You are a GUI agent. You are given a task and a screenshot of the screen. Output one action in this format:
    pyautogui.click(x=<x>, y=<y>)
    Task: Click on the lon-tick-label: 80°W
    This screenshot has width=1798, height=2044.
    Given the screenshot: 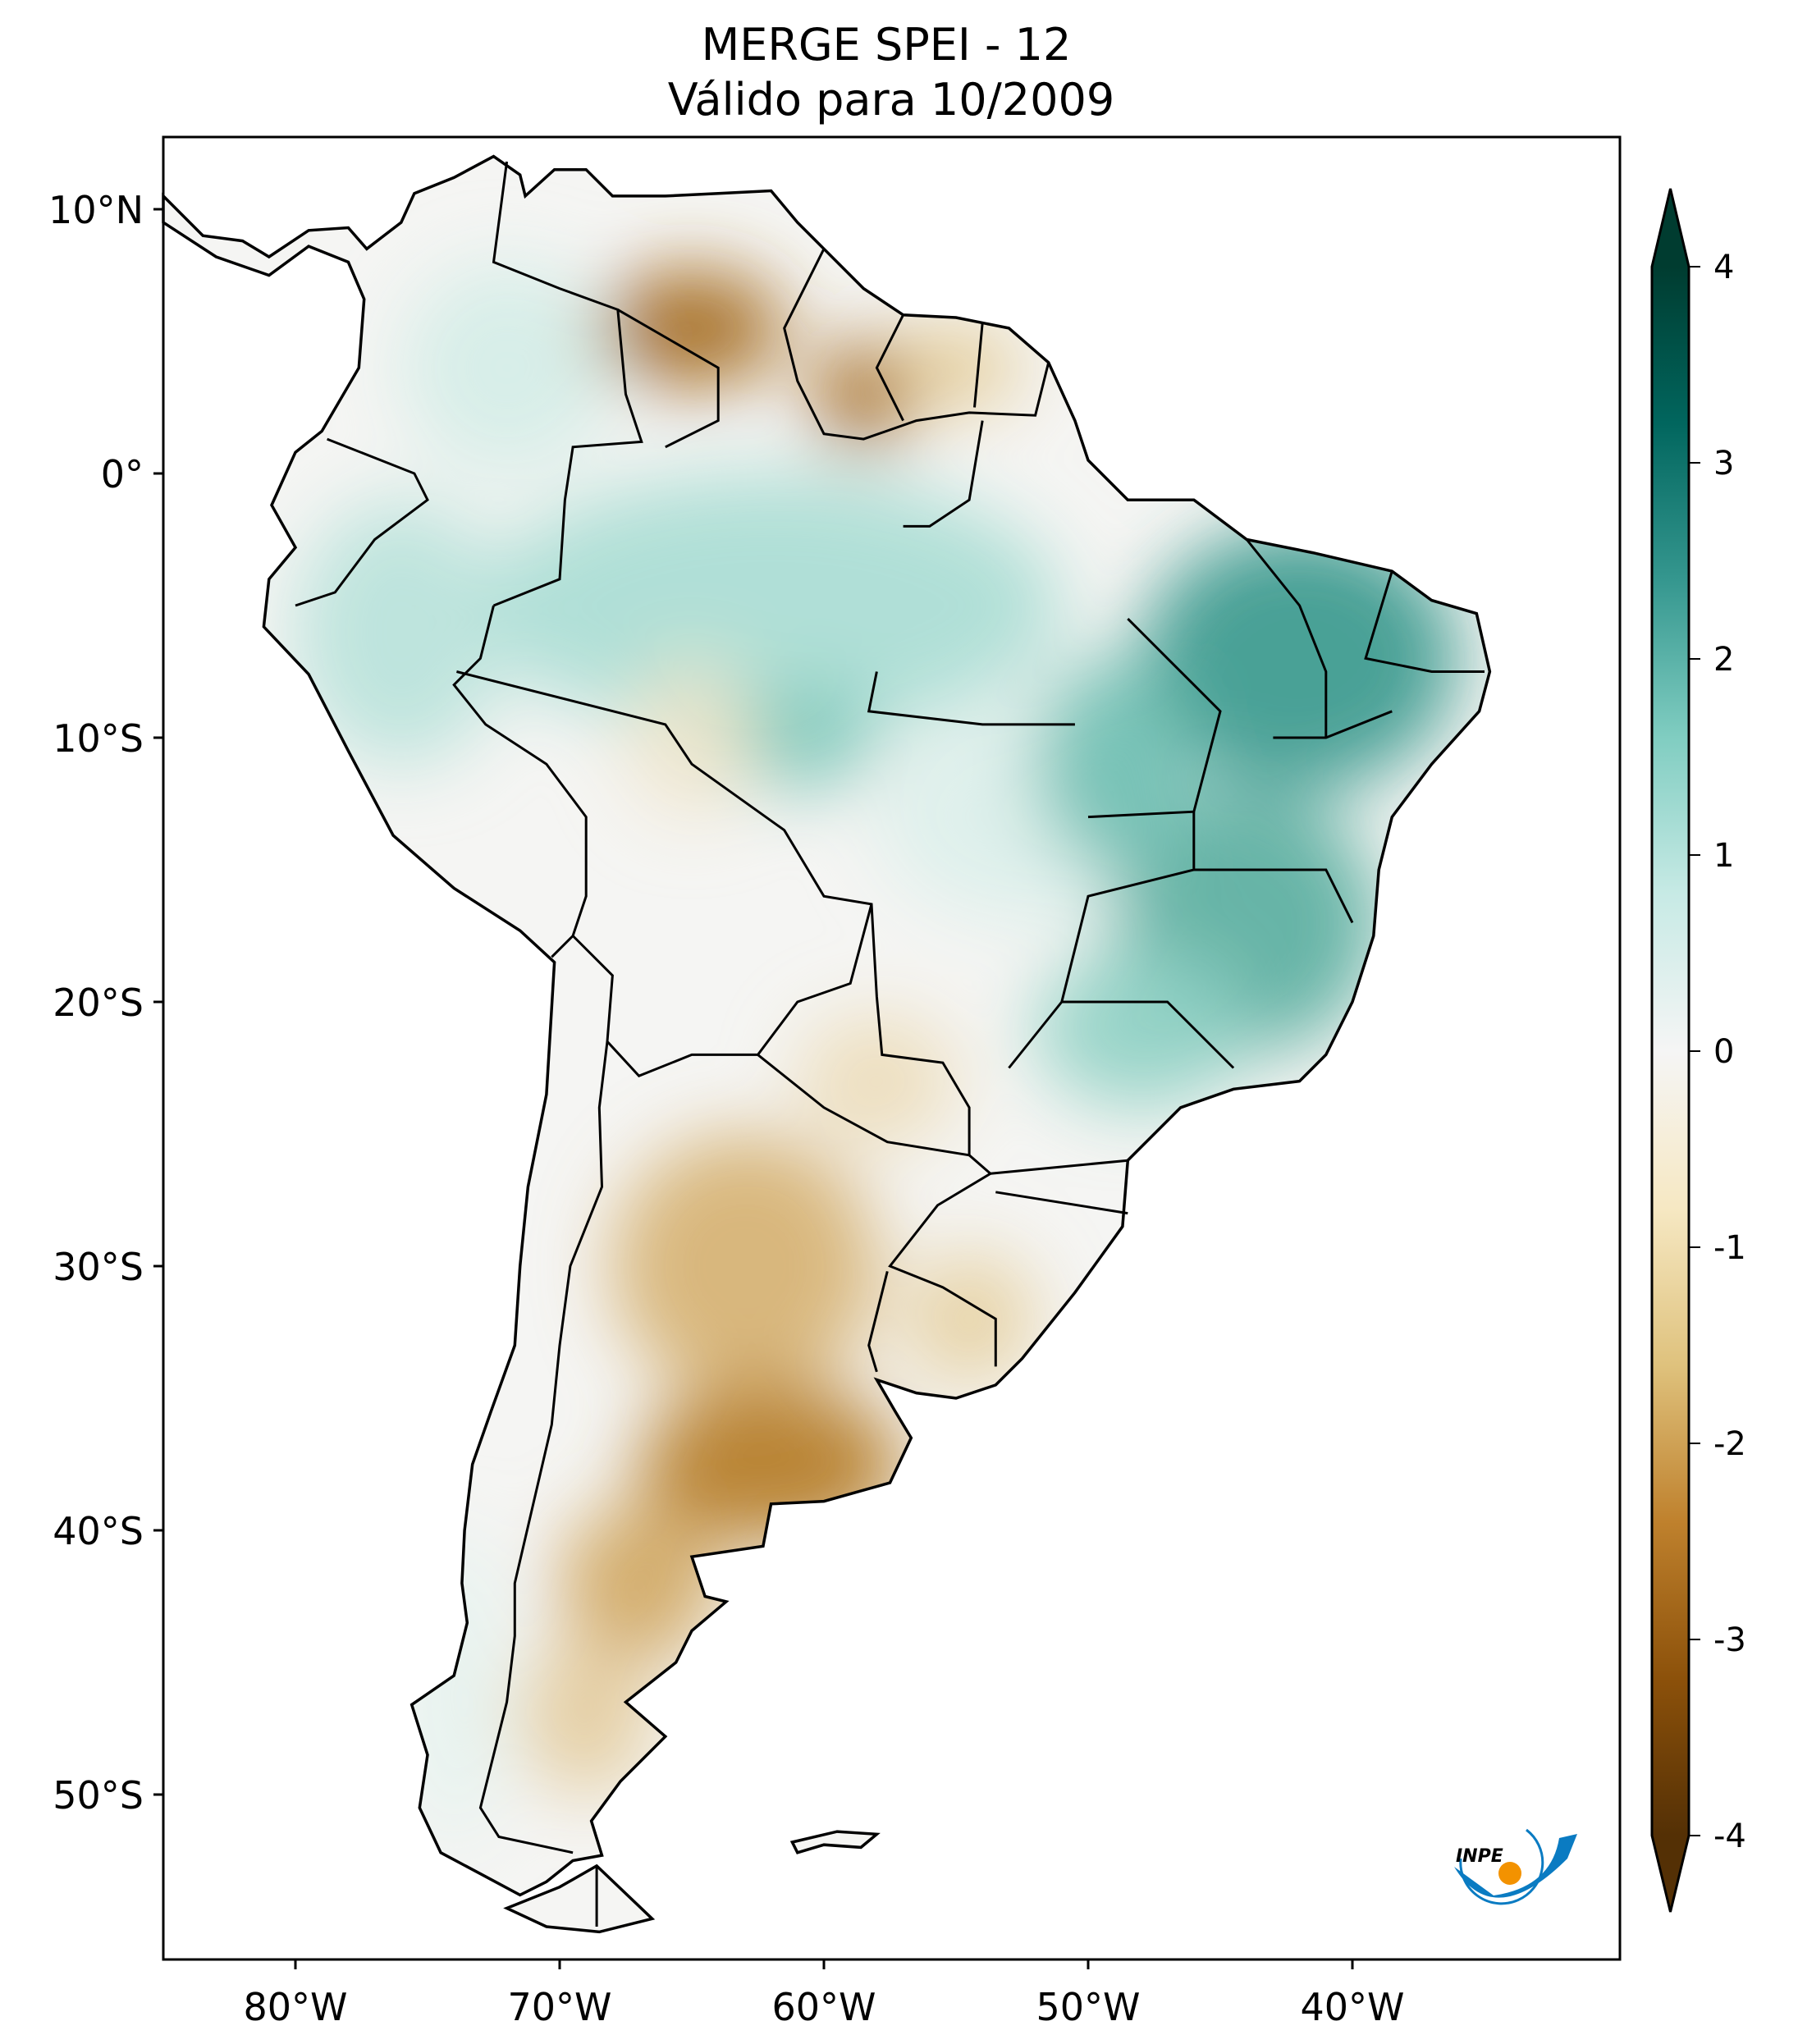 What is the action you would take?
    pyautogui.click(x=295, y=2007)
    